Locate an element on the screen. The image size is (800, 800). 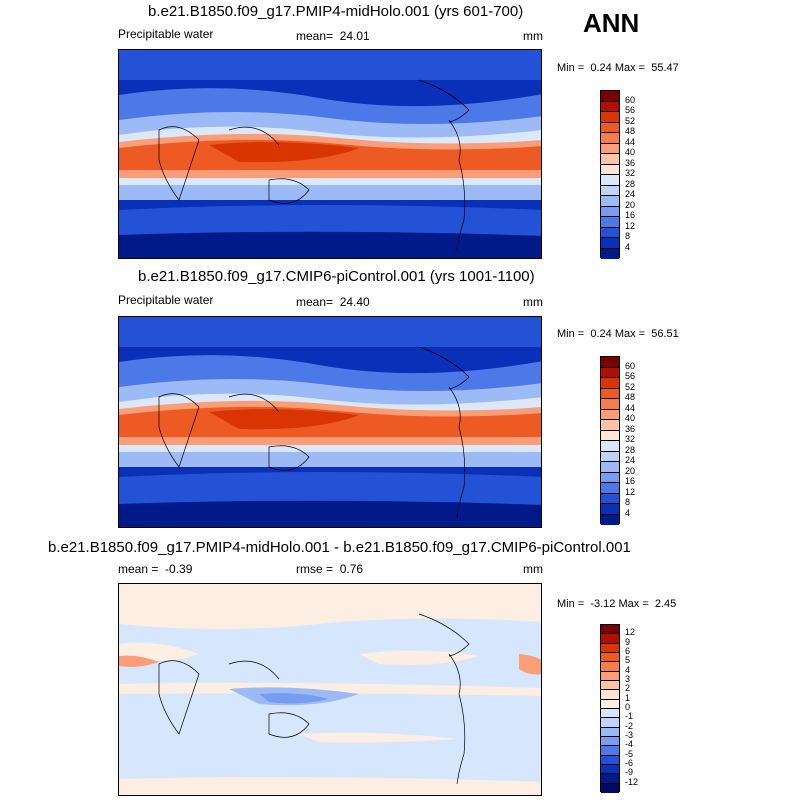
colorbar-tick-label: 9 is located at coordinates (628, 641).